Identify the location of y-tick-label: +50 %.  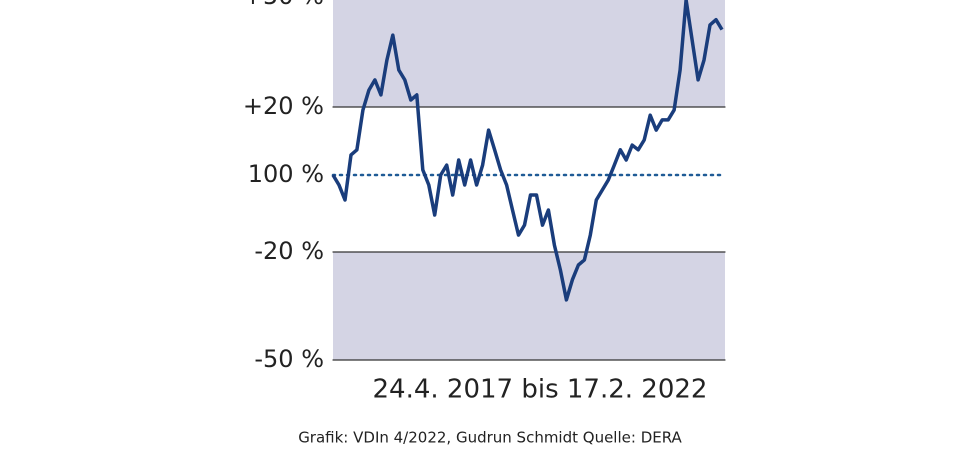
(283, 5).